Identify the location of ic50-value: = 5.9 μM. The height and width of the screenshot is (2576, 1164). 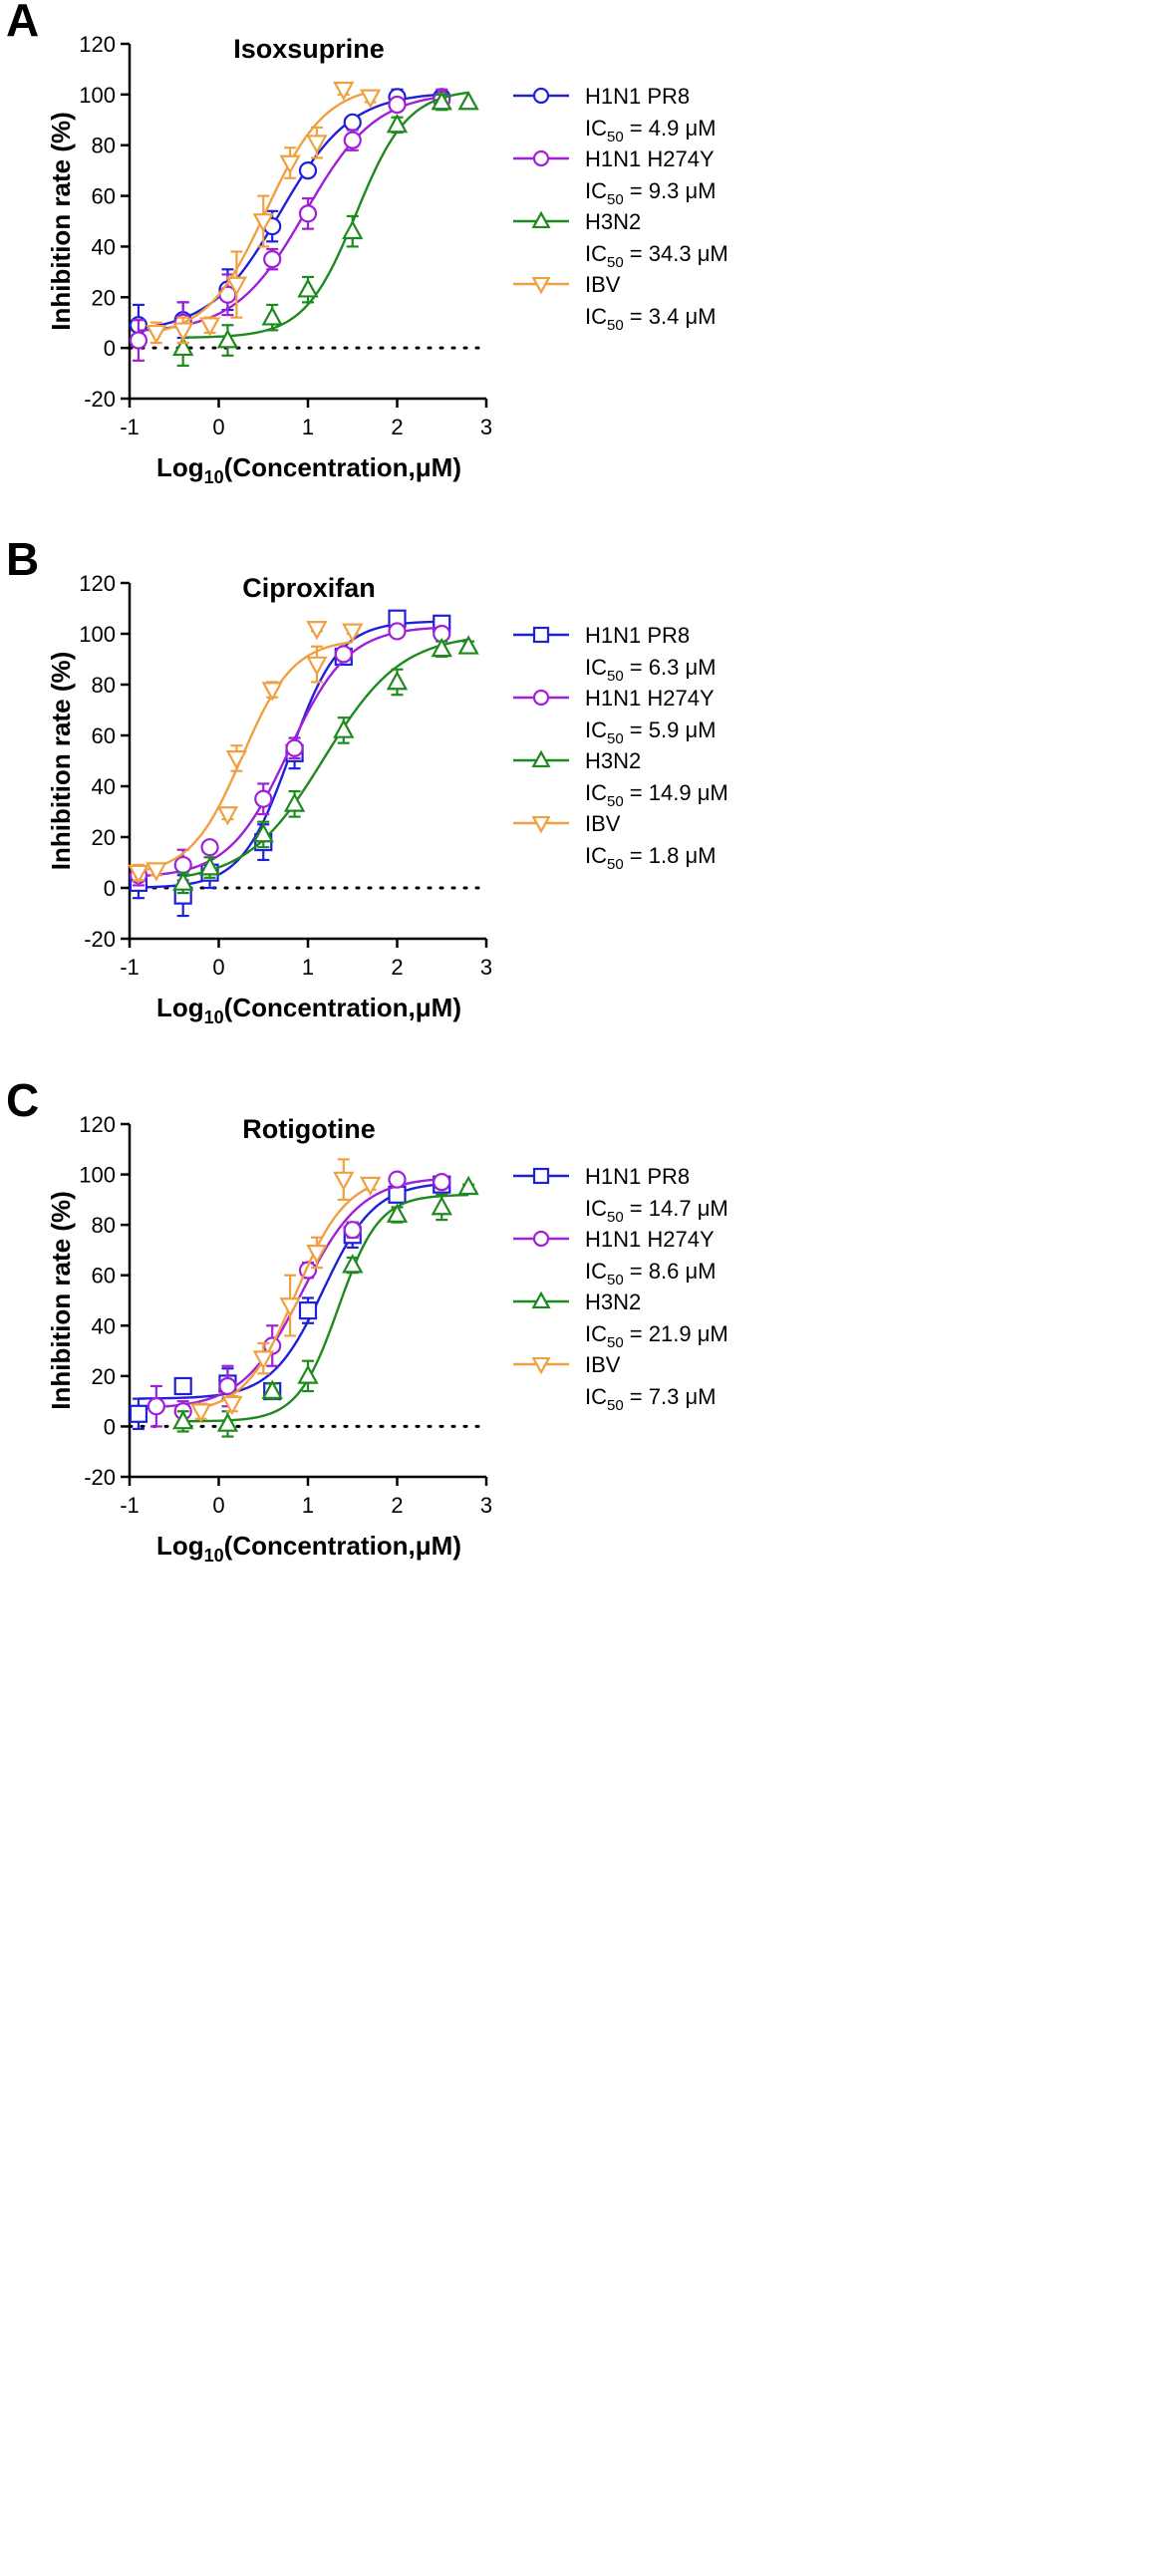
(670, 729).